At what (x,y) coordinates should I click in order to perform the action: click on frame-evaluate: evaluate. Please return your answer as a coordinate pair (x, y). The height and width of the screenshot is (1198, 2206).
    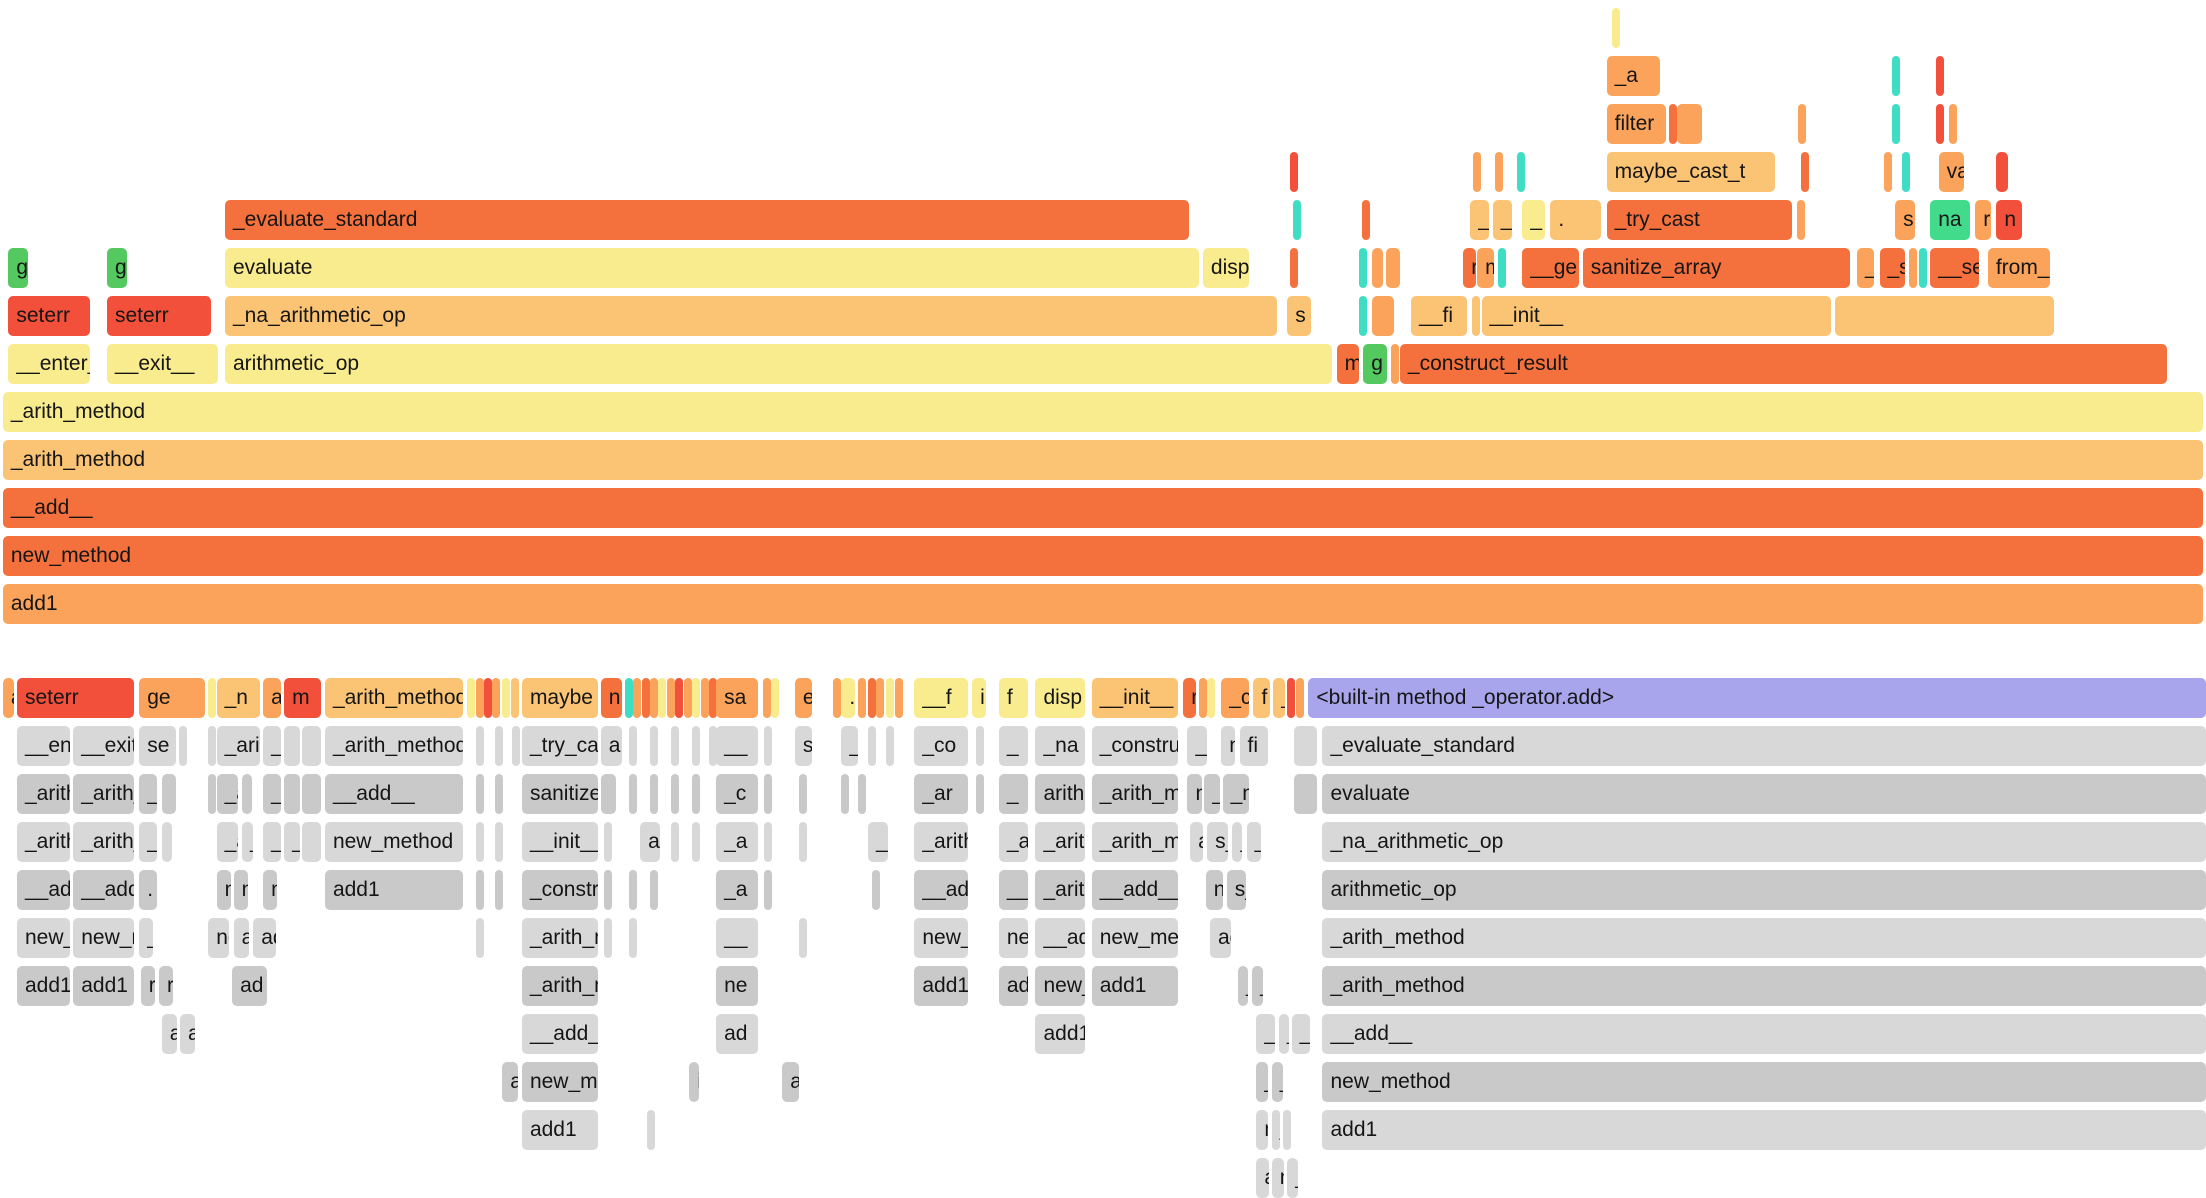
    Looking at the image, I should click on (1764, 794).